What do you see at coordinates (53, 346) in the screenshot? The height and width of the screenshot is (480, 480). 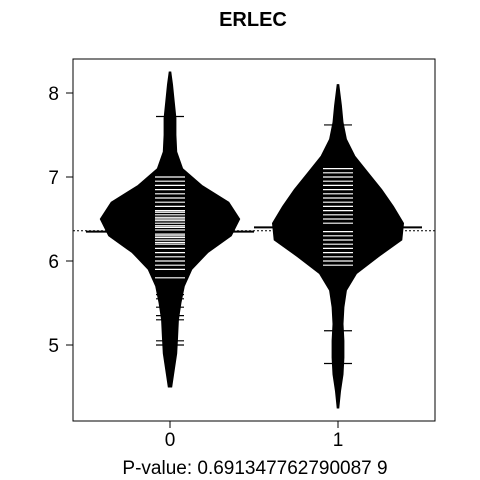 I see `y-tick-label: 5` at bounding box center [53, 346].